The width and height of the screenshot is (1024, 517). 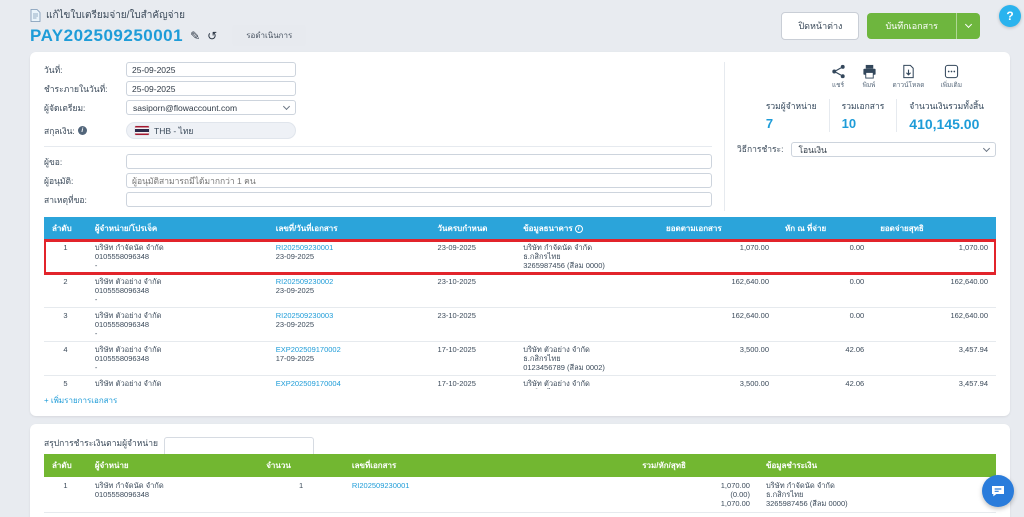 I want to click on document-number-link: RI202509230001, so click(x=304, y=247).